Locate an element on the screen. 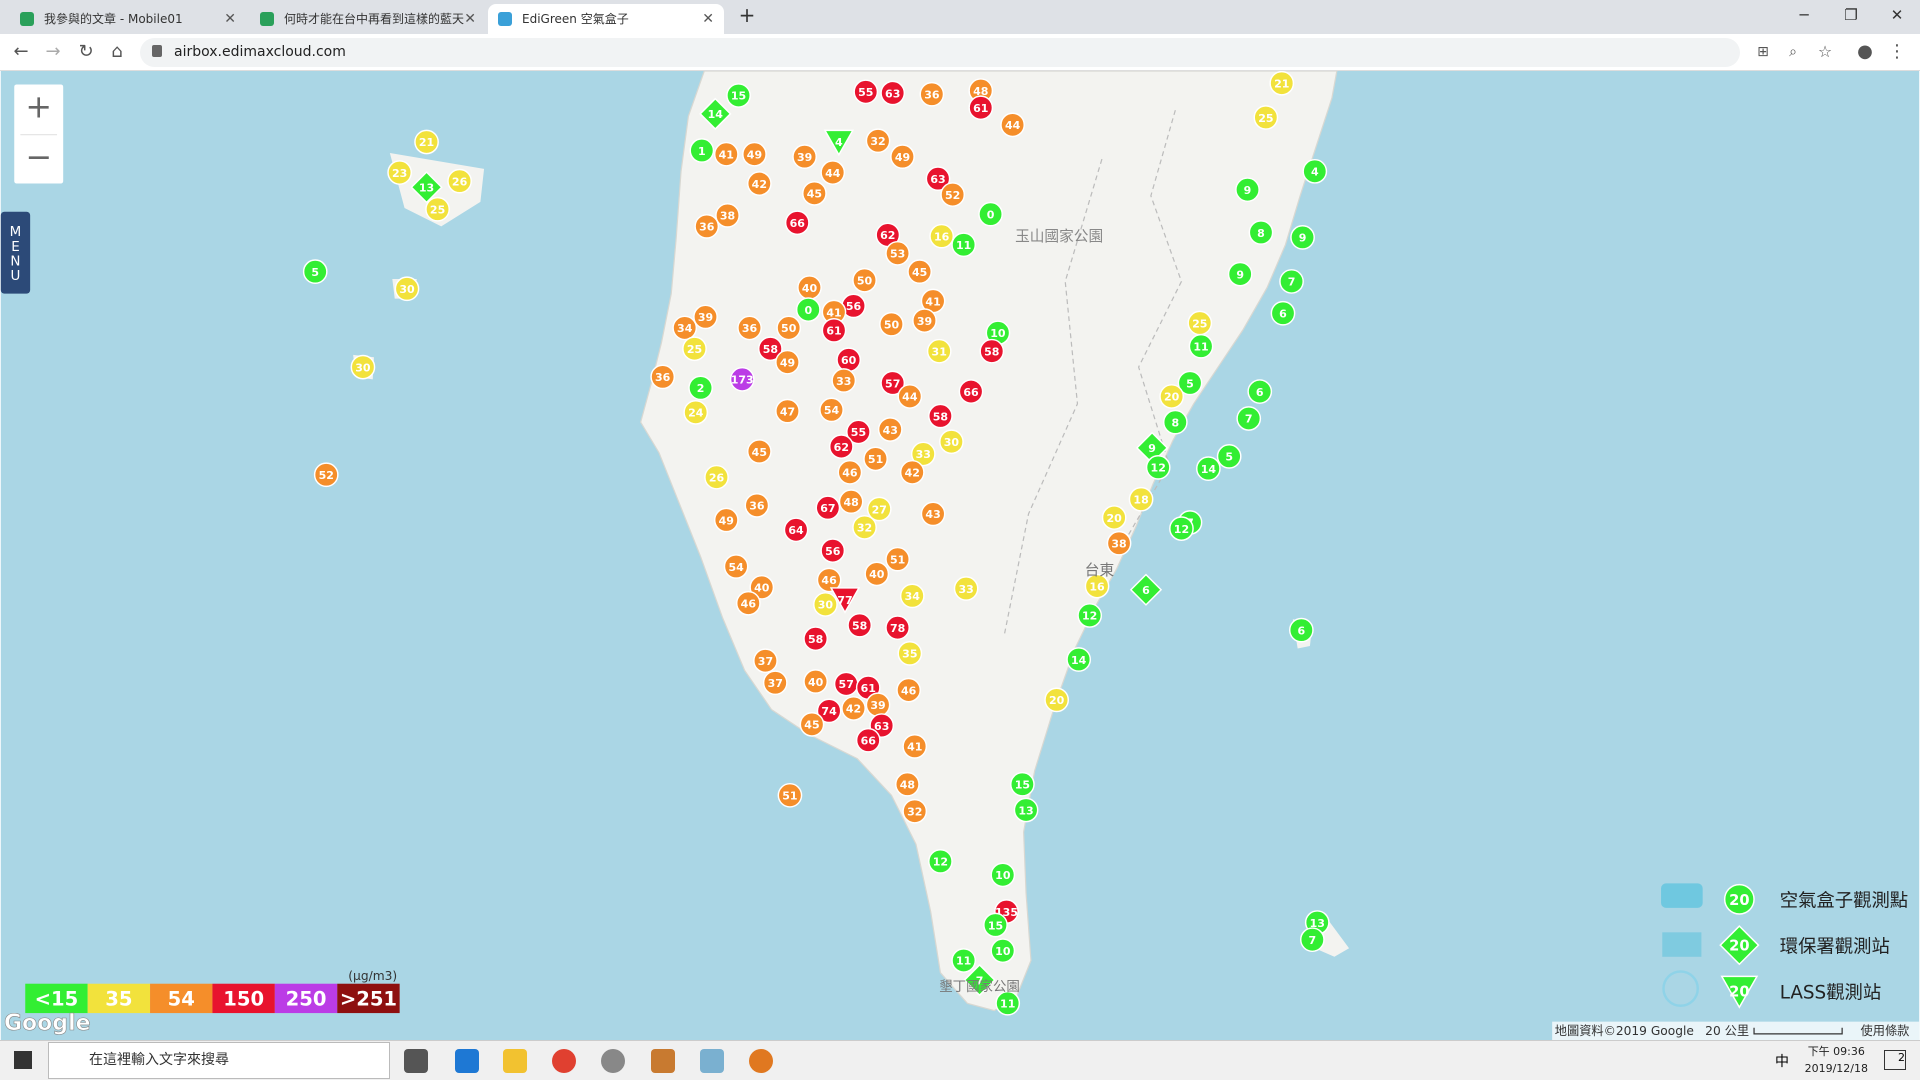  marker-label: 12 is located at coordinates (940, 862).